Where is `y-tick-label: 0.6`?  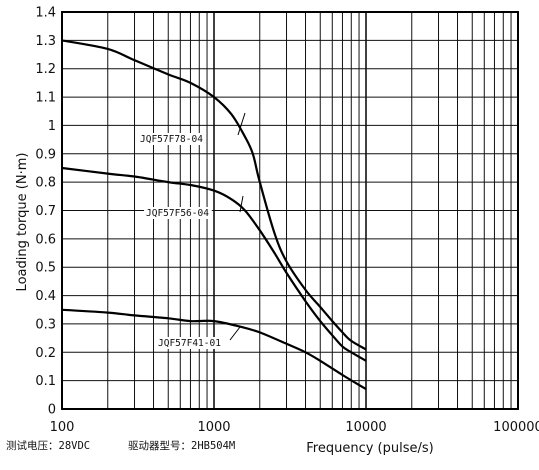
y-tick-label: 0.6 is located at coordinates (45, 239).